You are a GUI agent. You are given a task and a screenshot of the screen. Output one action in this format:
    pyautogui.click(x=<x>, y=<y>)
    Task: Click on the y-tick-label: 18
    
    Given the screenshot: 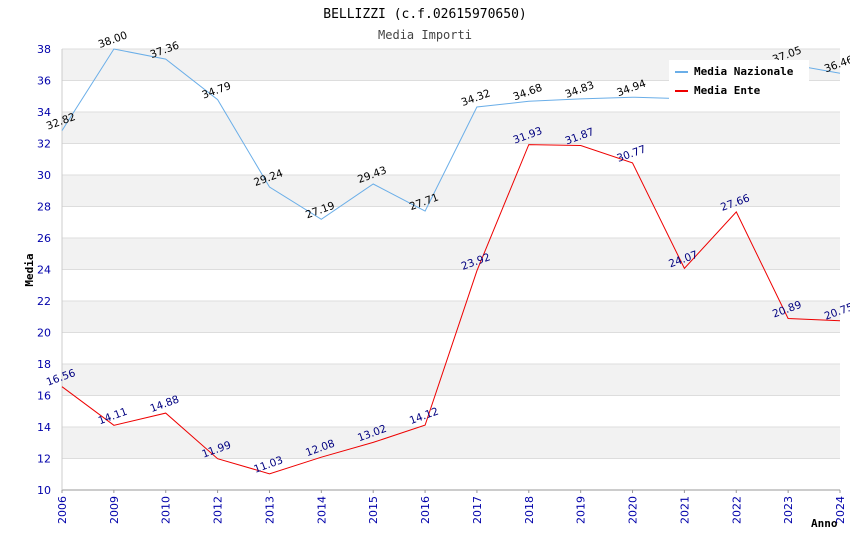 What is the action you would take?
    pyautogui.click(x=44, y=364)
    